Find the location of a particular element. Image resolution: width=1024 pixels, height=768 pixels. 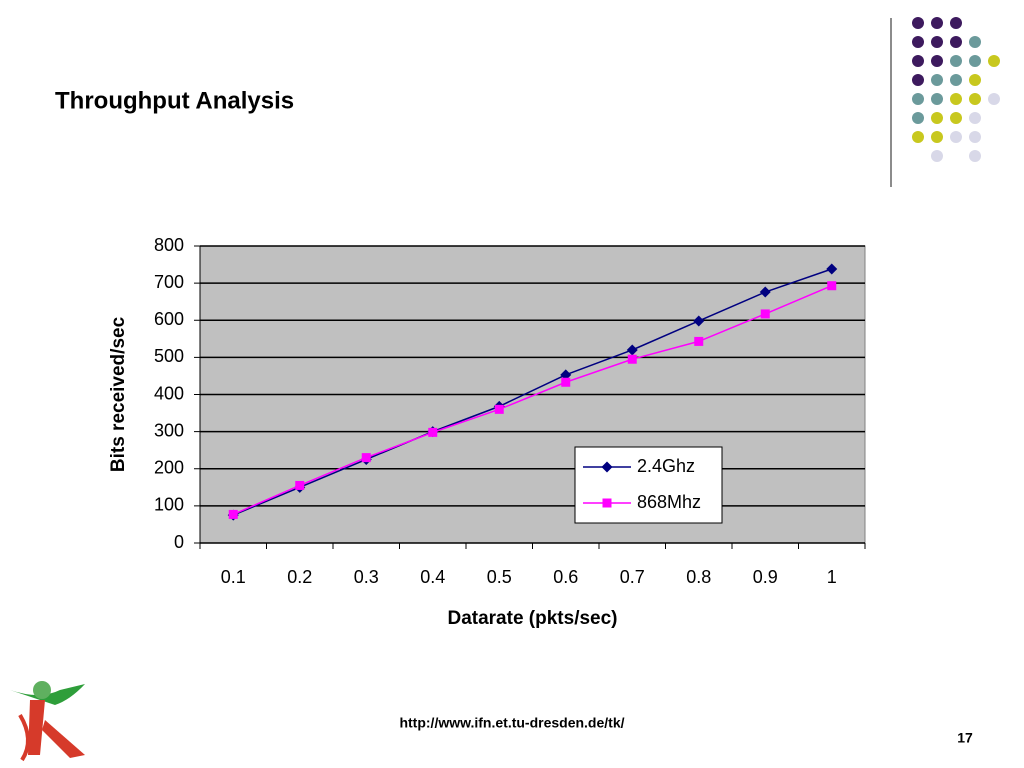

legend-label: 868Mhz is located at coordinates (669, 502).